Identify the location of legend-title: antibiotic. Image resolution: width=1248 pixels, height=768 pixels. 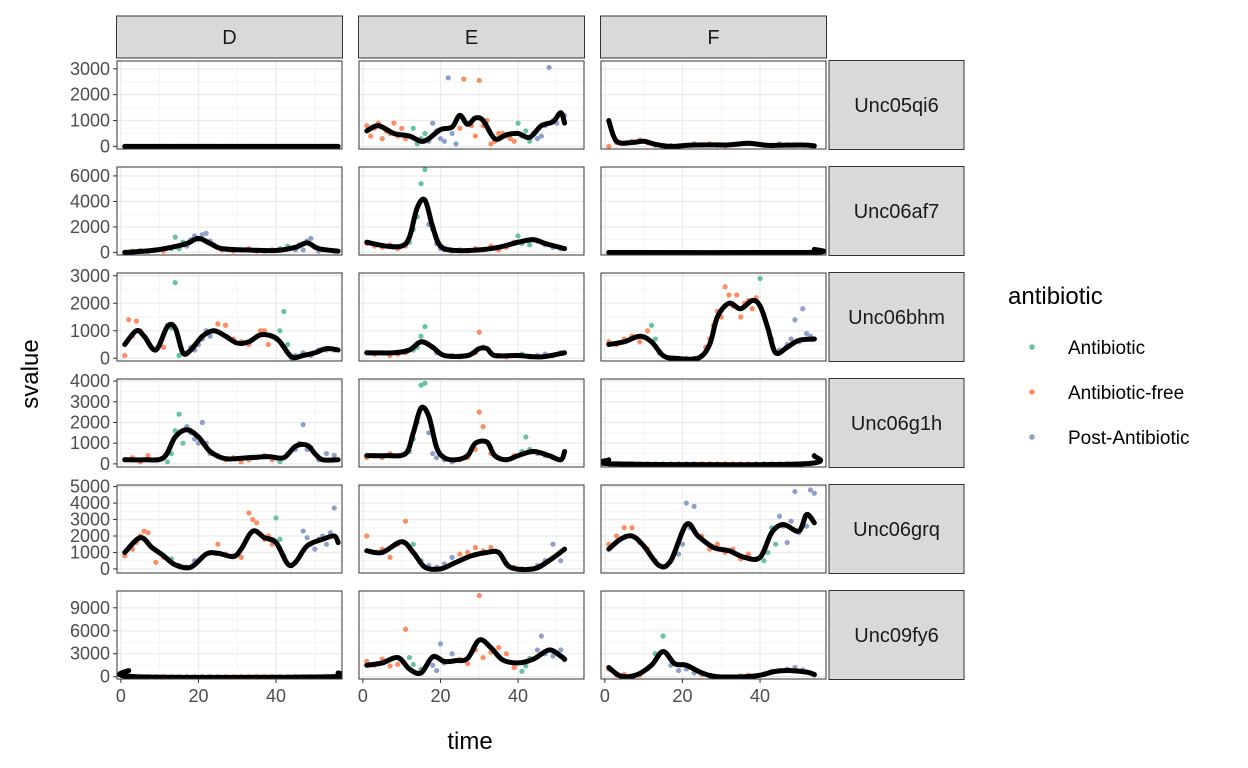
(1055, 296).